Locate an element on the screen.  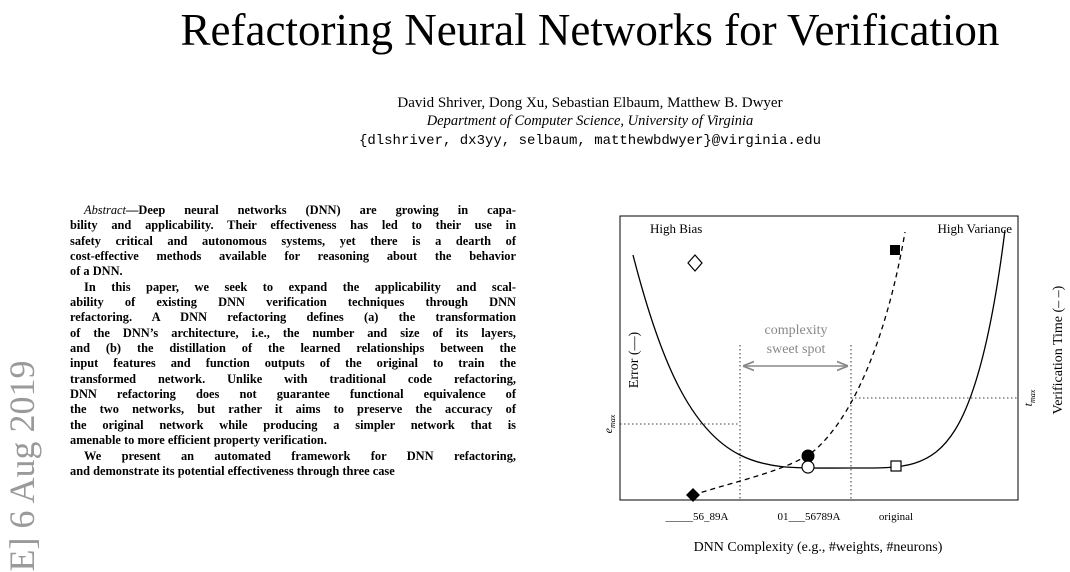
time-curve is located at coordinates (799, 363).